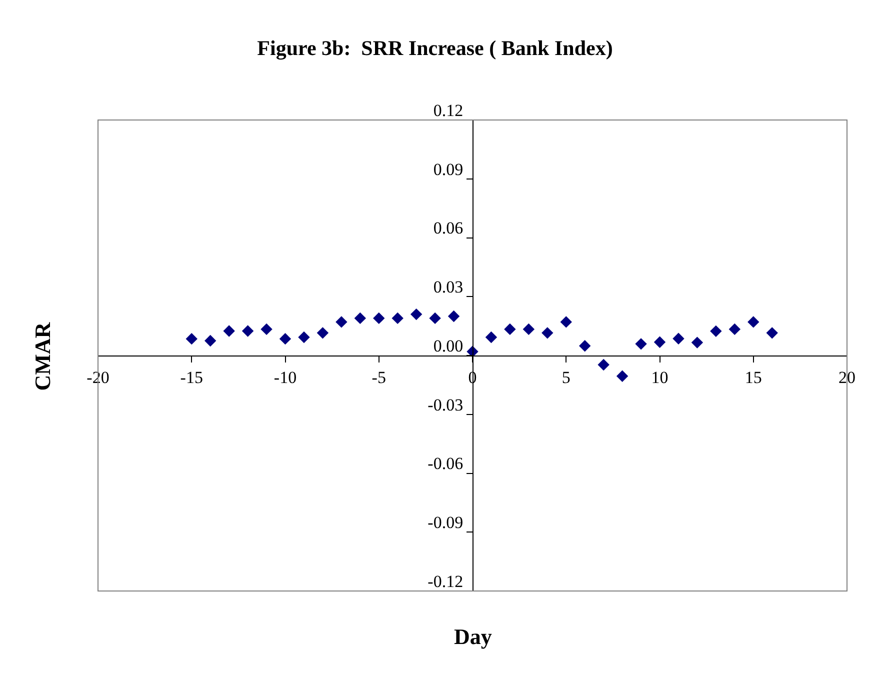 The width and height of the screenshot is (870, 675). Describe the element at coordinates (473, 636) in the screenshot. I see `x-axis-title: Day` at that location.